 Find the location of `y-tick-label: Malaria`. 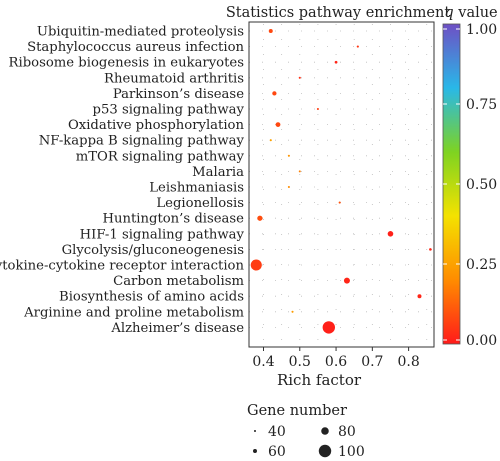

y-tick-label: Malaria is located at coordinates (218, 172).